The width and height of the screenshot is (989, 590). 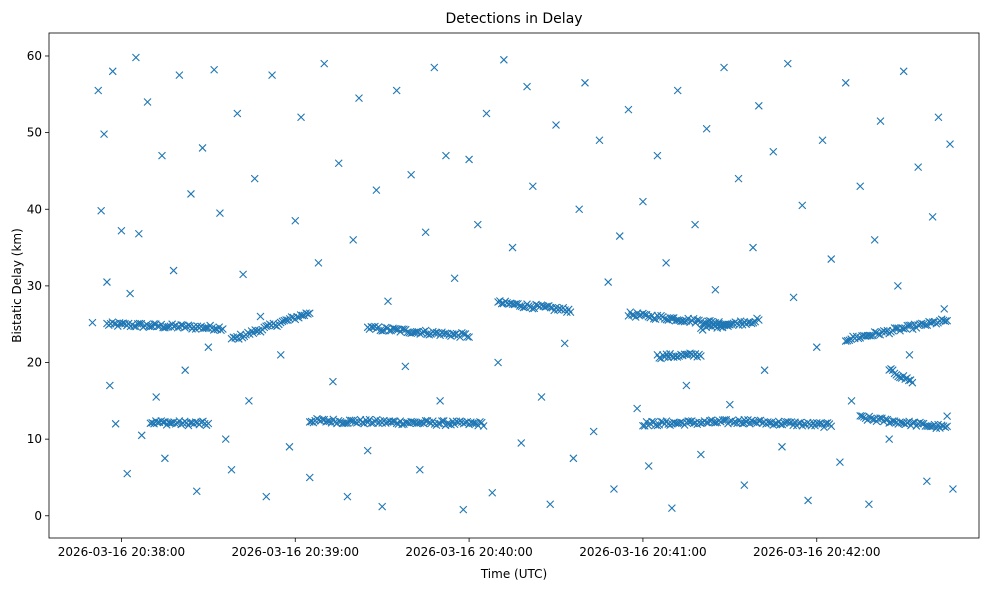 What do you see at coordinates (642, 552) in the screenshot?
I see `x-tick-label: 2026-03-16 20:41:00` at bounding box center [642, 552].